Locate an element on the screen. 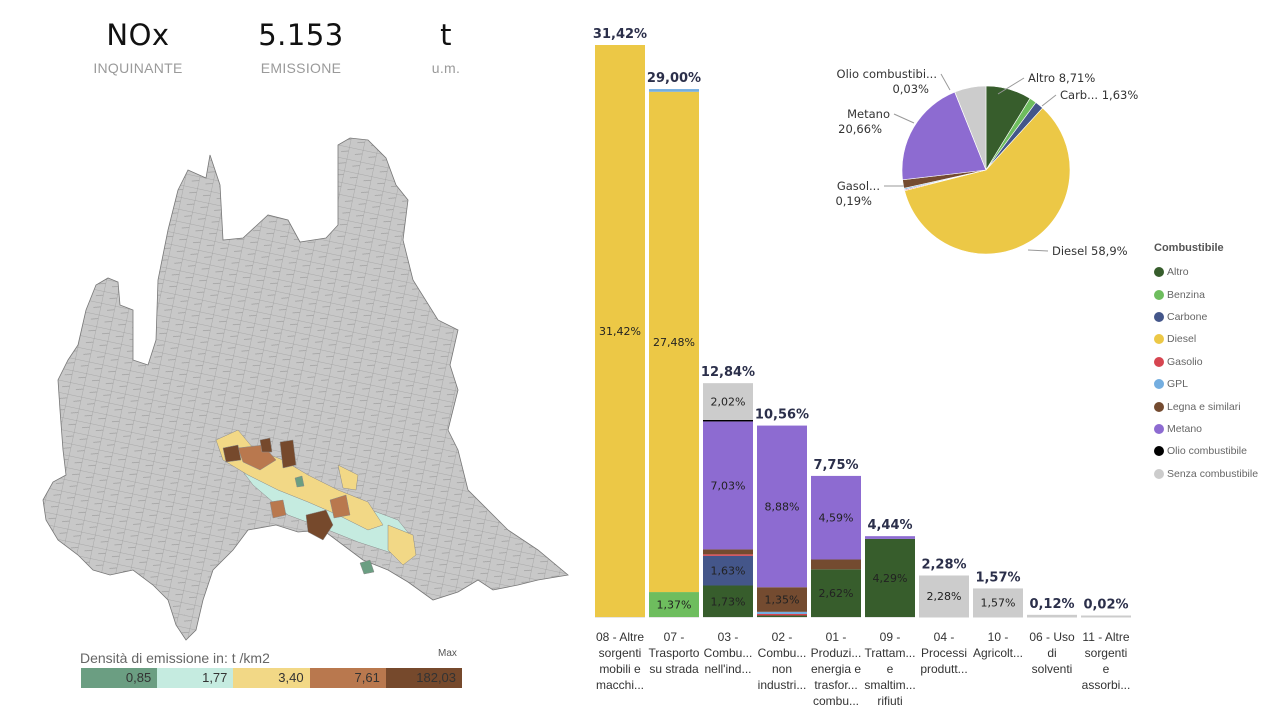 The width and height of the screenshot is (1280, 720). segment-label: 1,37% is located at coordinates (674, 605).